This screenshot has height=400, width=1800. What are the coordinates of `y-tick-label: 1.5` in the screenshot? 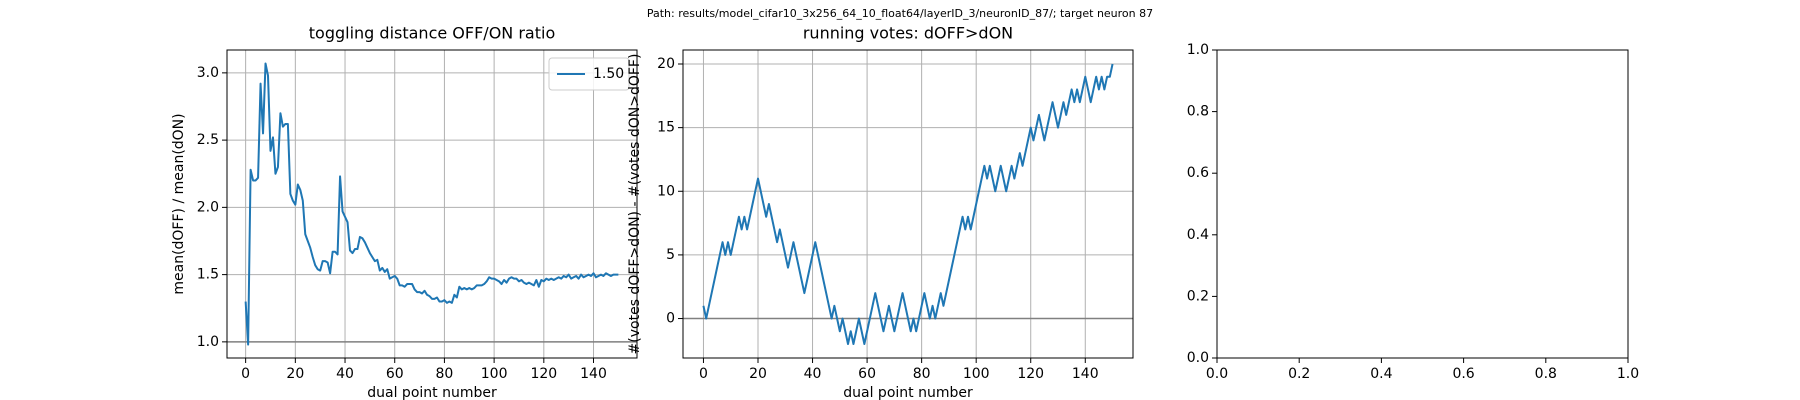 It's located at (208, 275).